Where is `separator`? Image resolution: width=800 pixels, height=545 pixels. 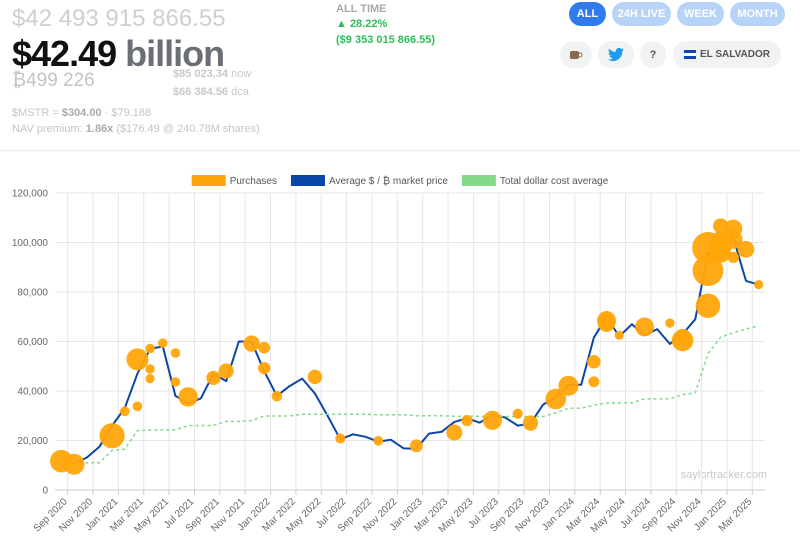
separator is located at coordinates (400, 150).